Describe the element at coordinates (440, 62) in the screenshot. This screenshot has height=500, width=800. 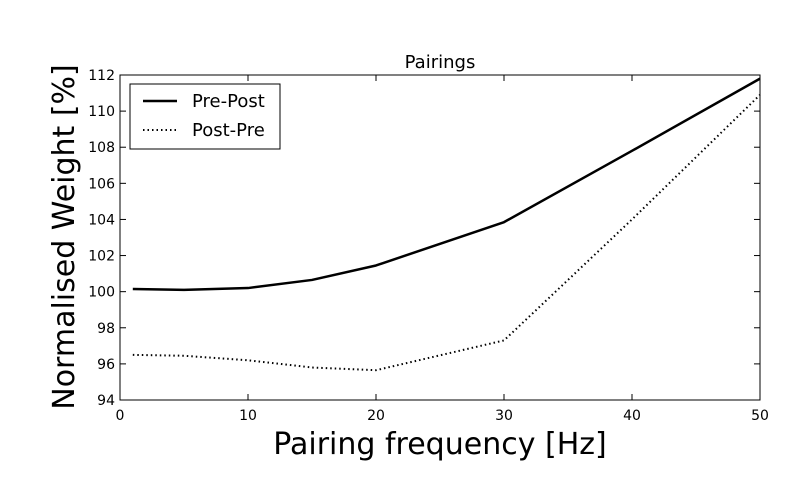
I see `chart-title: Pairings` at that location.